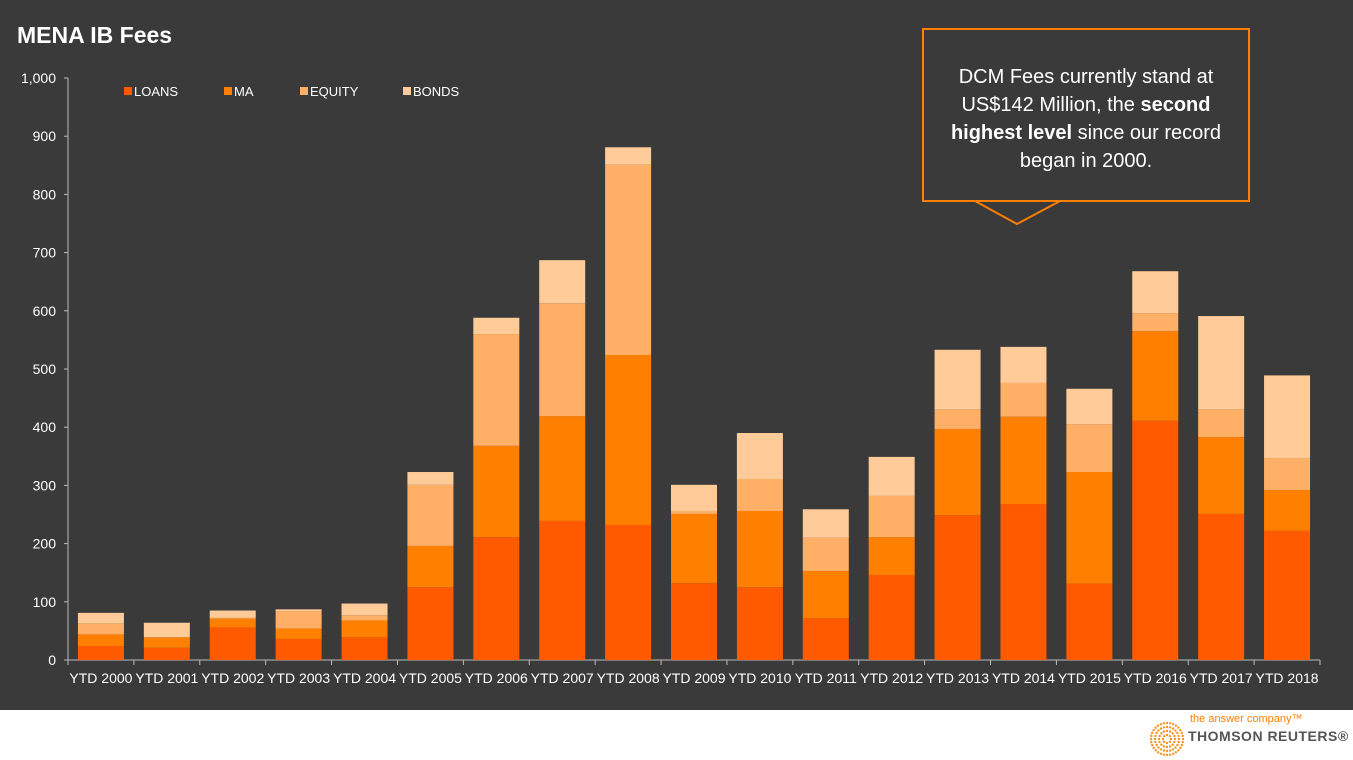 This screenshot has width=1353, height=760. I want to click on x-tick-label: YTD 2012, so click(891, 678).